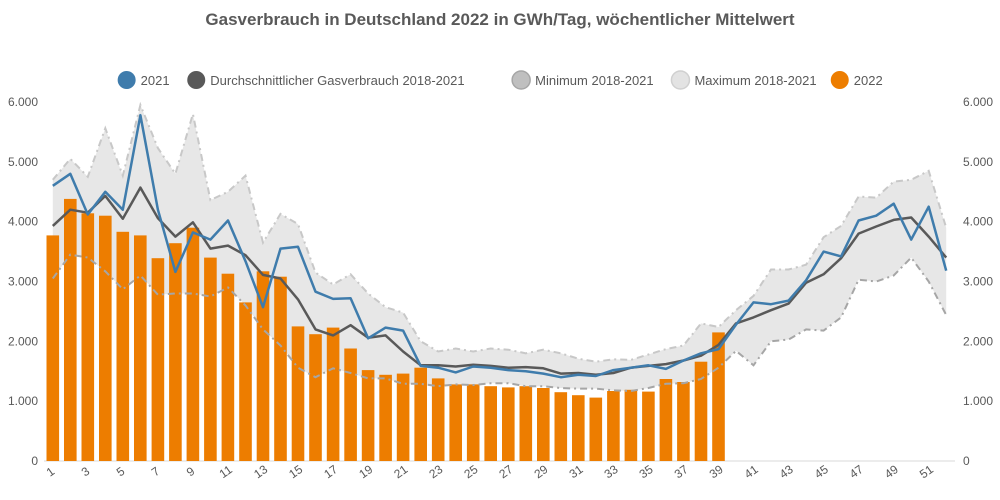 This screenshot has height=500, width=1000. Describe the element at coordinates (594, 80) in the screenshot. I see `legend-label: Minimum 2018-2021` at that location.